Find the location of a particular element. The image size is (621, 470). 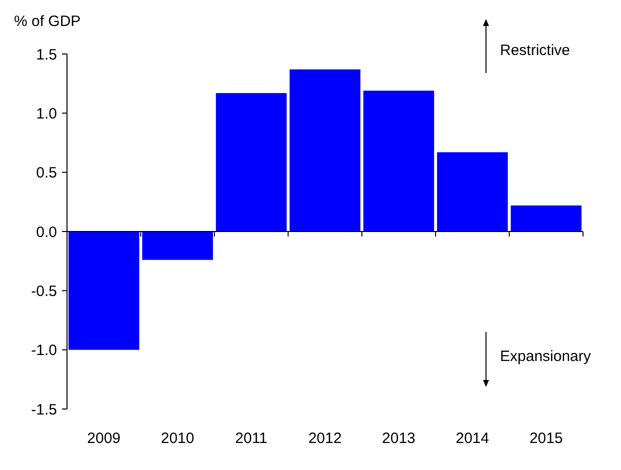

annotation: Restrictive is located at coordinates (535, 50).